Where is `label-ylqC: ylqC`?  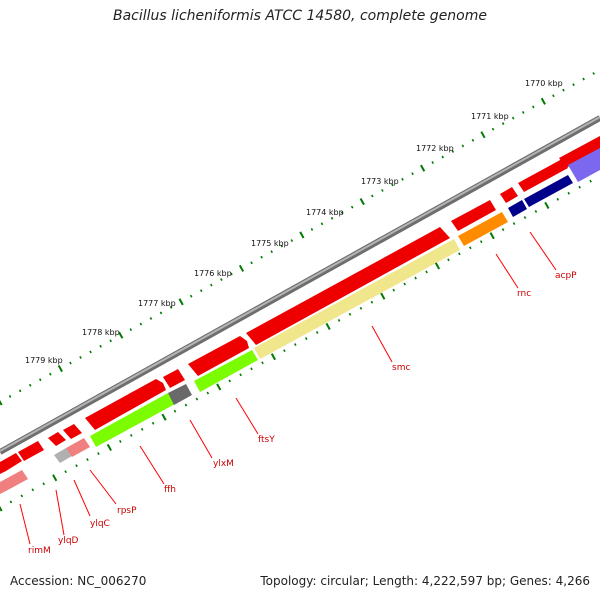
label-ylqC: ylqC is located at coordinates (100, 524).